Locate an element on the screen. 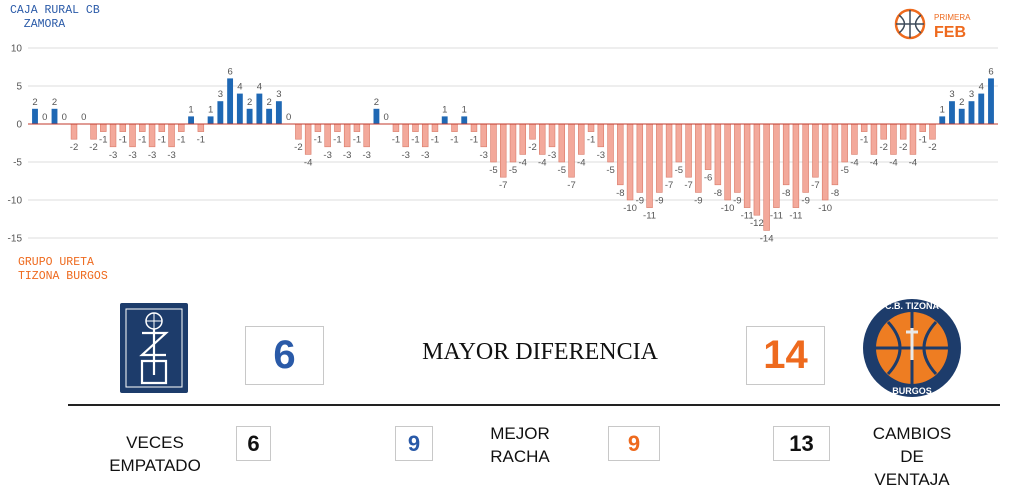 This screenshot has height=491, width=1024. primera-text: PRIMERA is located at coordinates (952, 17).